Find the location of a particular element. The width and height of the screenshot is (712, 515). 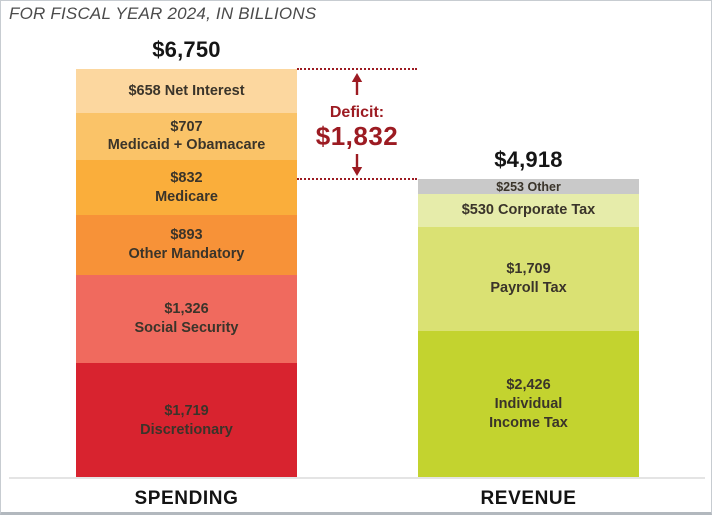

segment-label: $893 Other Mandatory is located at coordinates (186, 245).